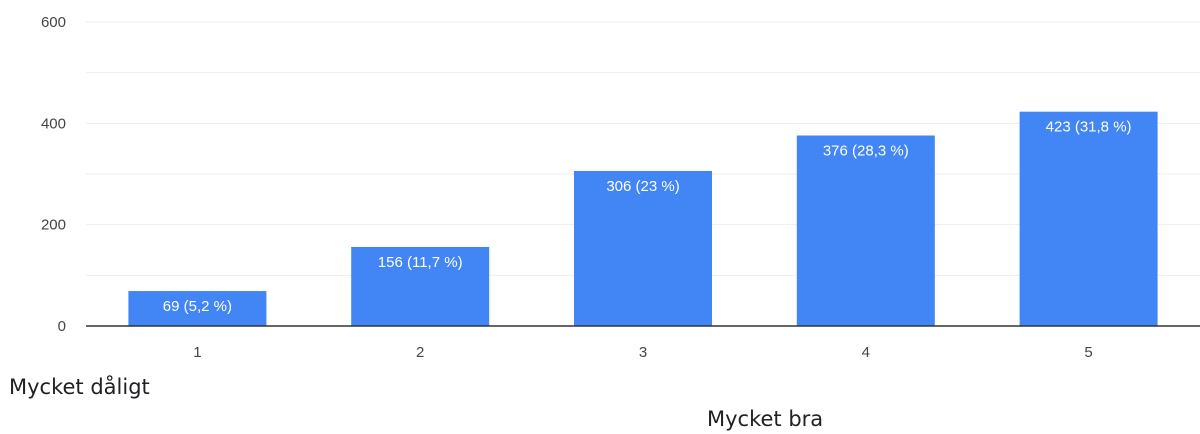 This screenshot has width=1200, height=434. I want to click on y-tick-label: 200, so click(53, 225).